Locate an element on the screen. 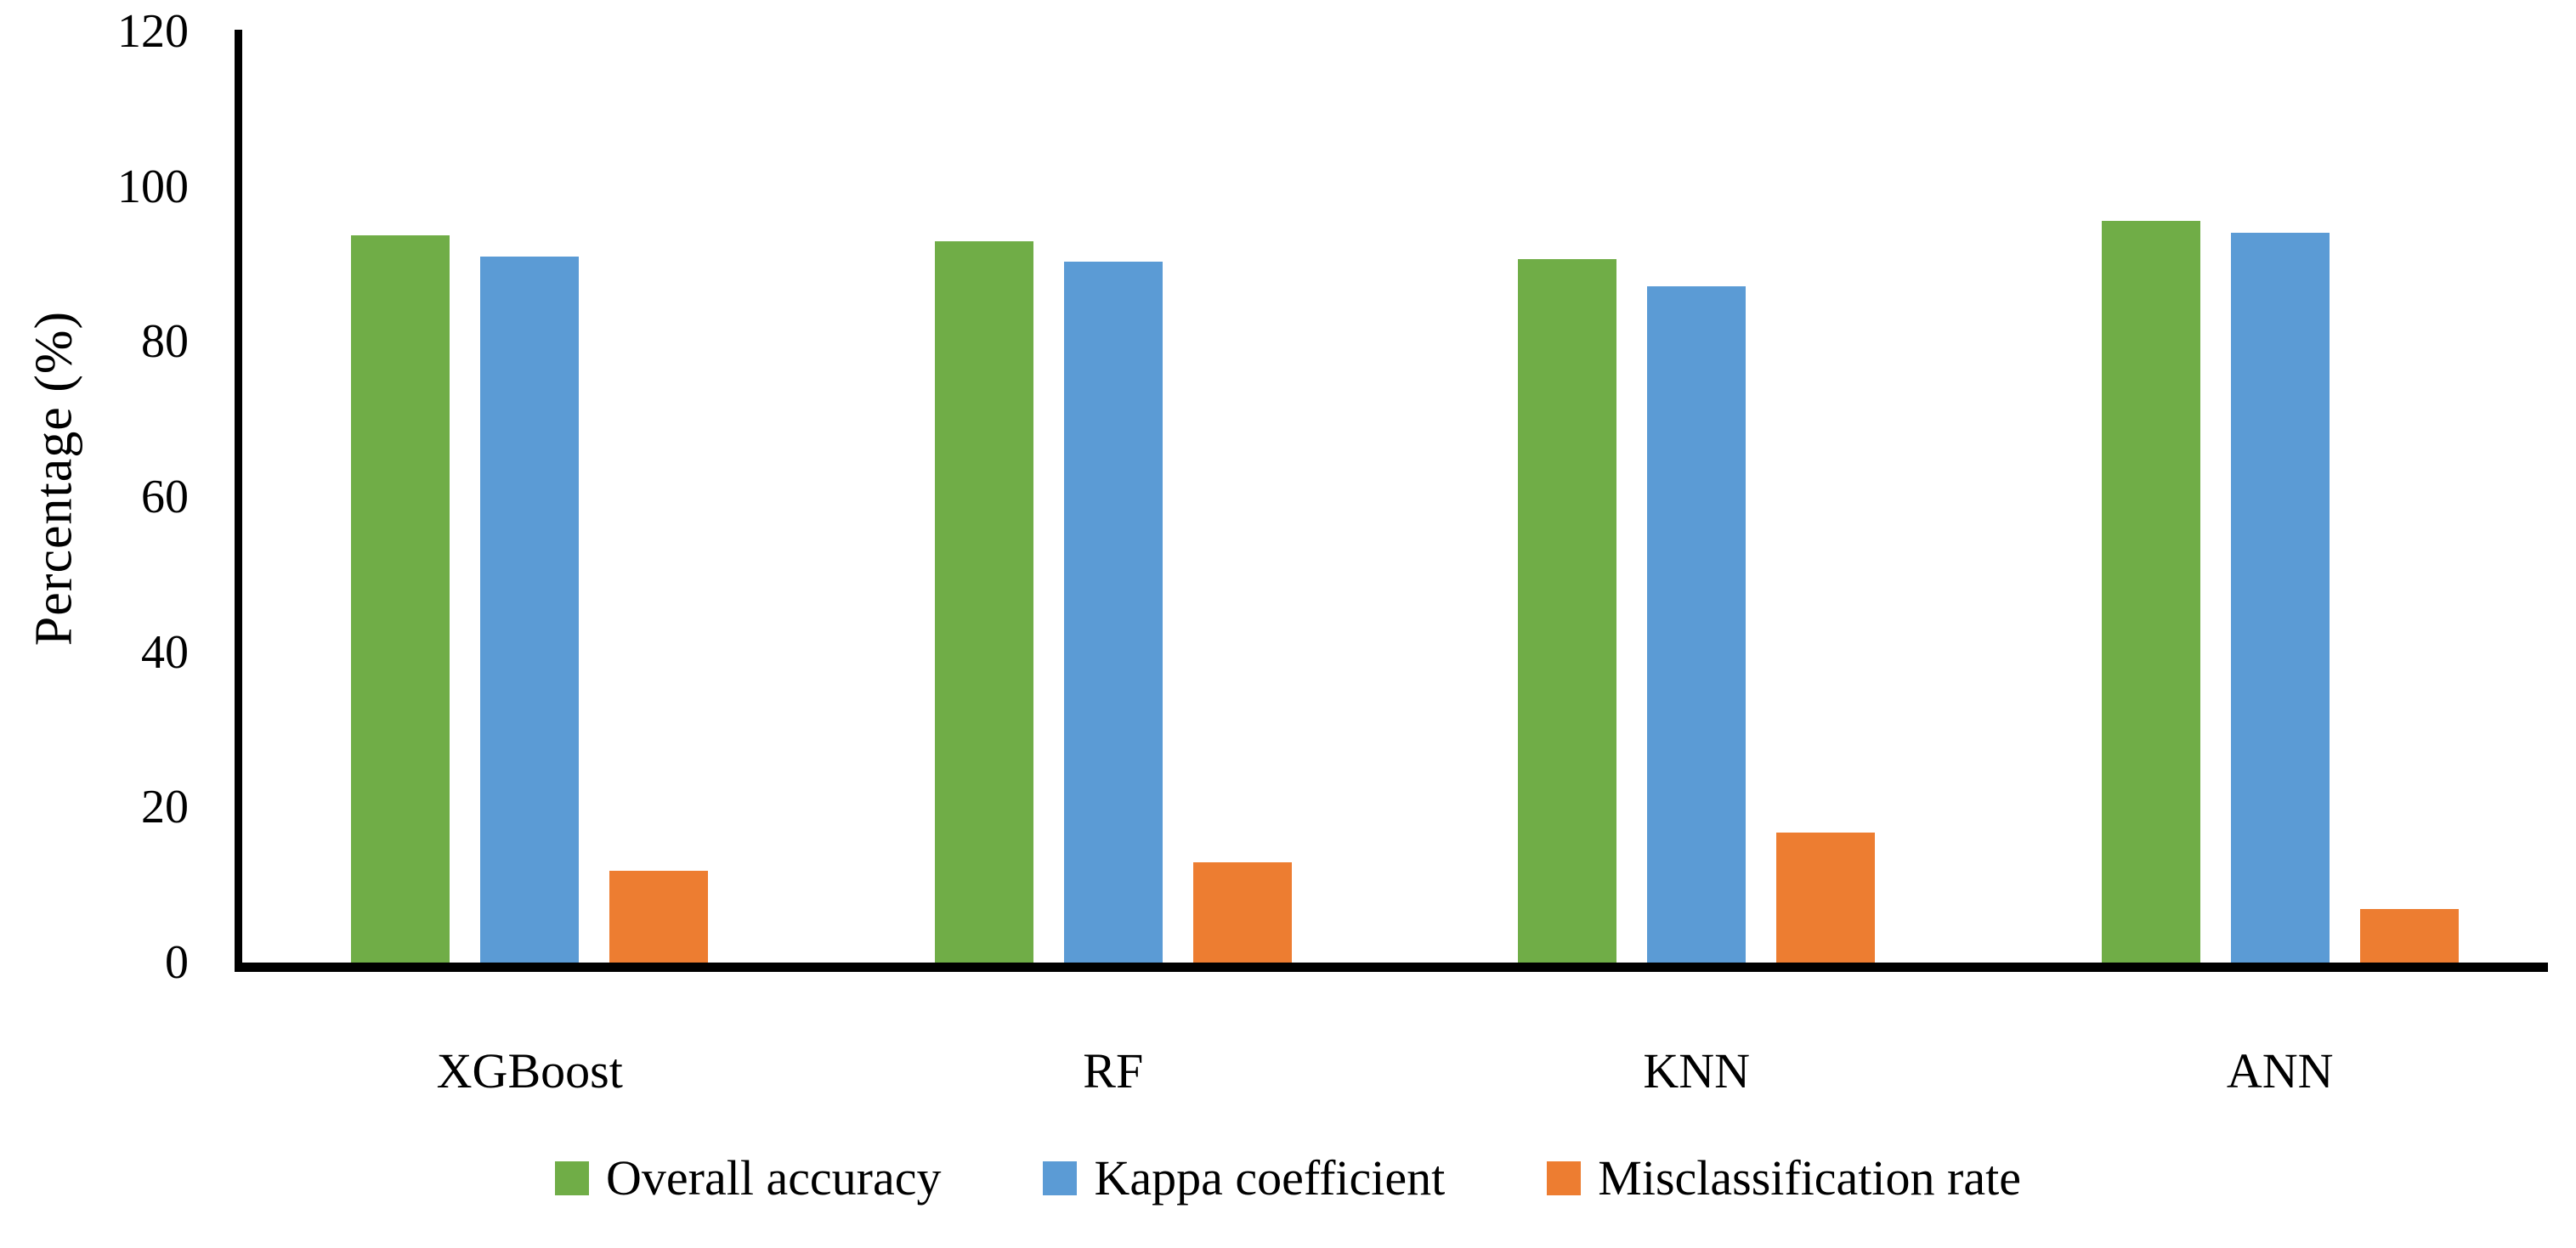 The image size is (2576, 1248). y-tick-label-100: 100 is located at coordinates (153, 186).